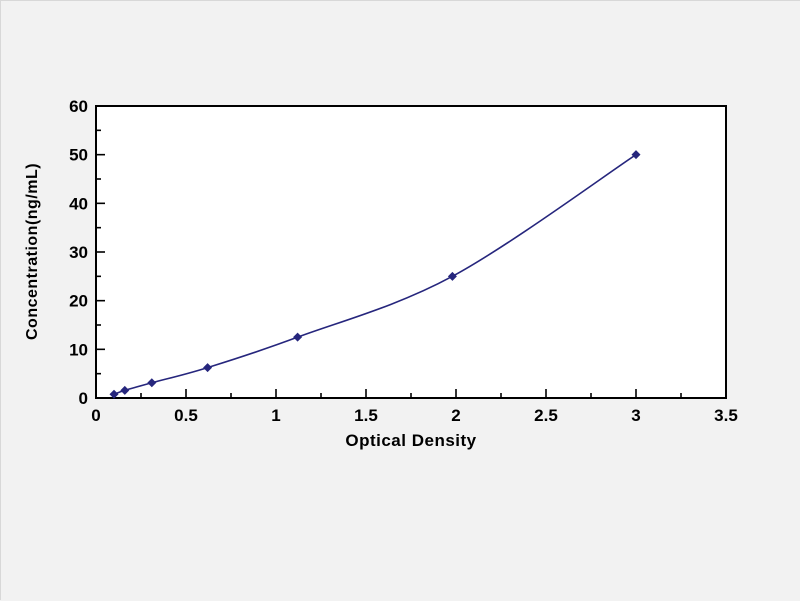 The width and height of the screenshot is (800, 601). I want to click on svg-text: 40, so click(78, 203).